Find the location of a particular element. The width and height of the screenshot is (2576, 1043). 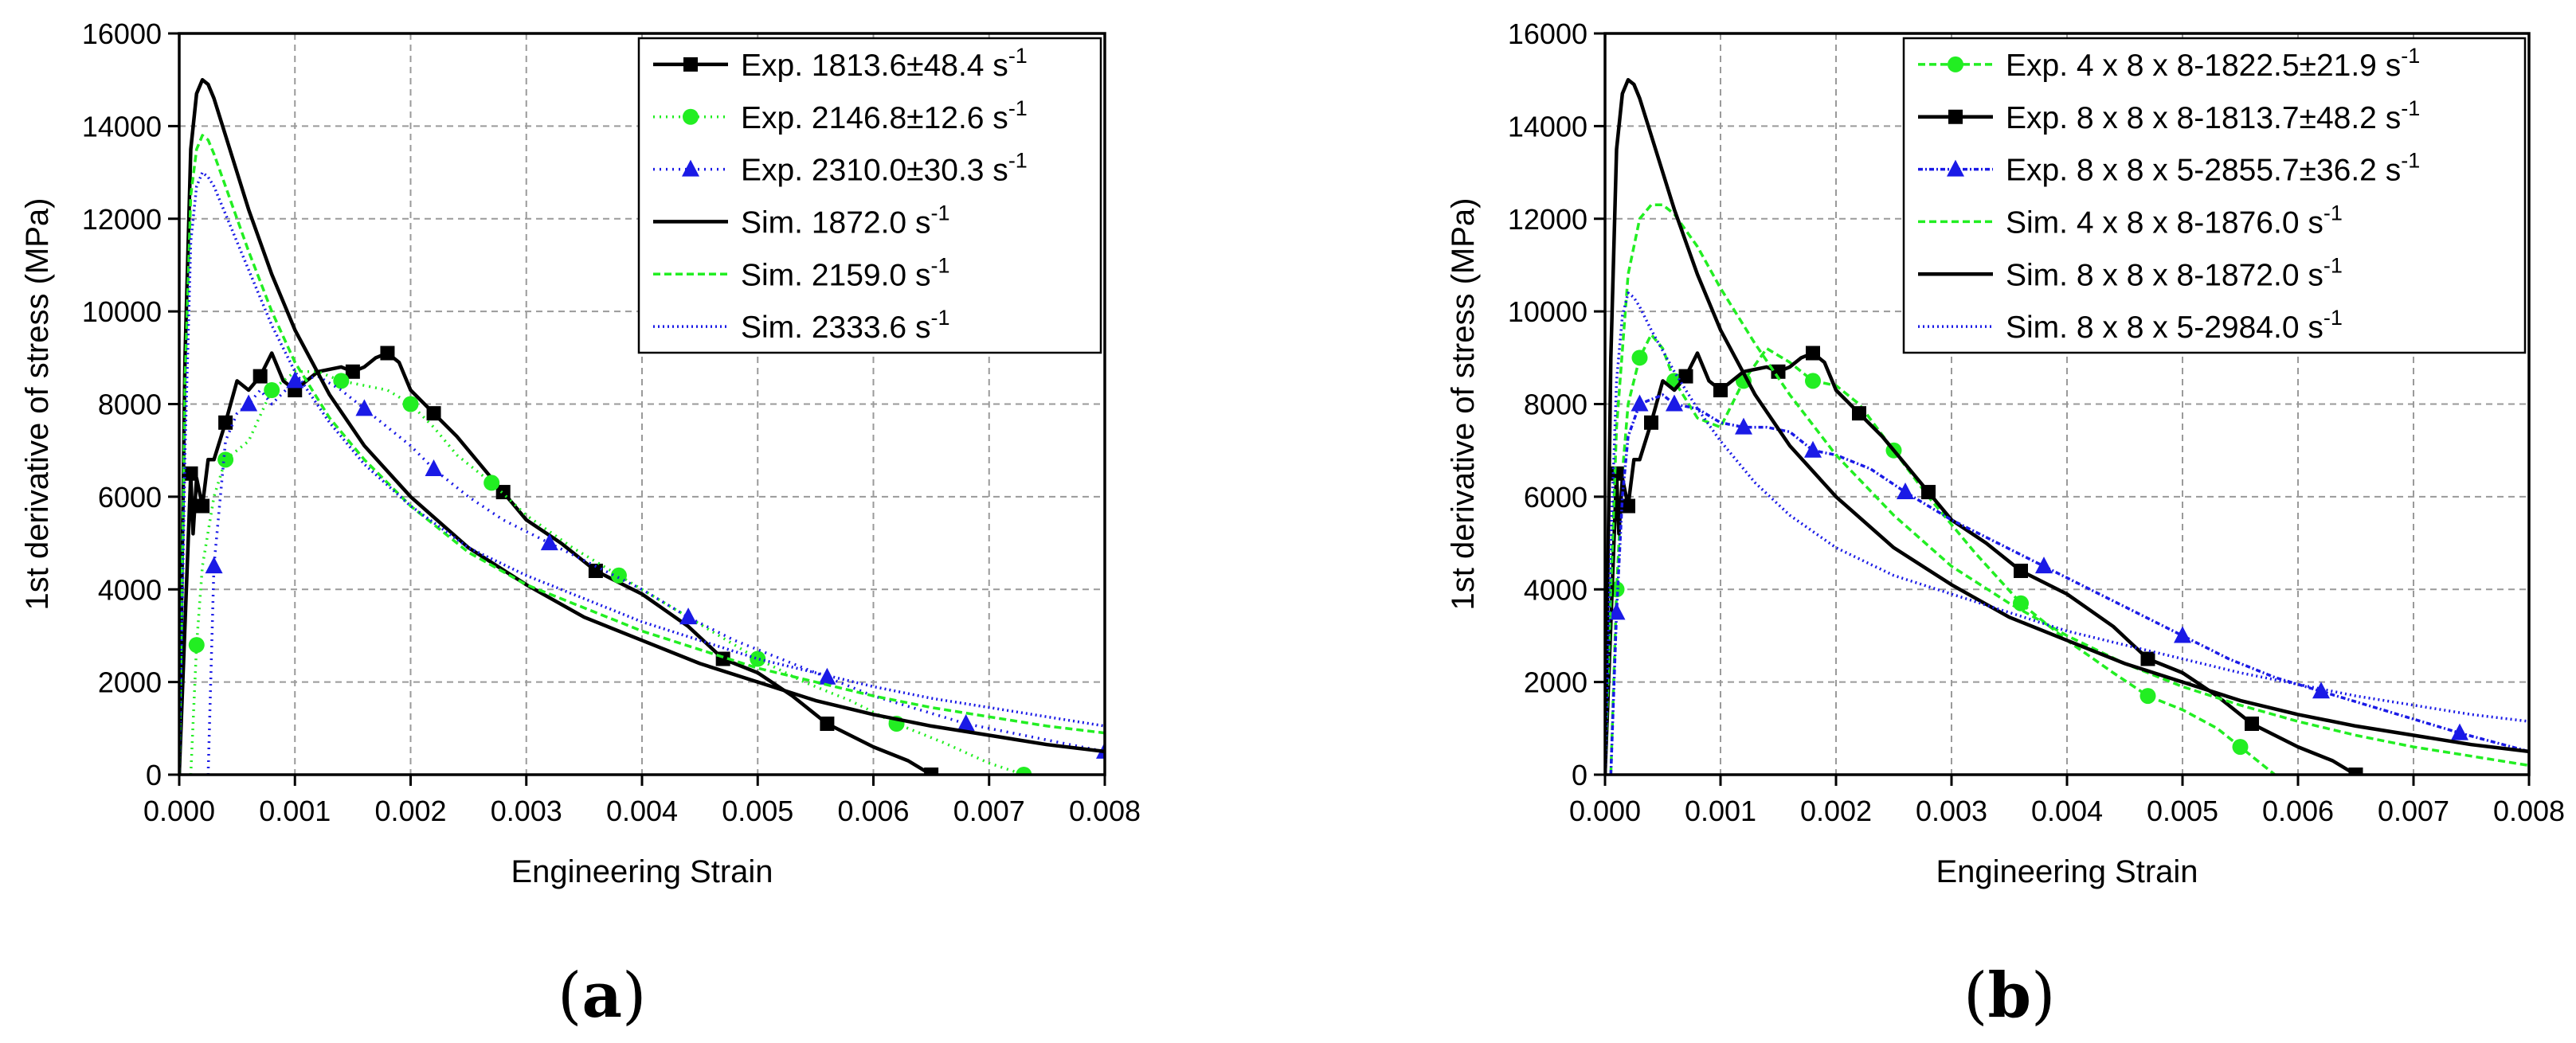

legend-entry: Exp. 4 x 8 x 8-1822.5±21.9 s-1 is located at coordinates (2213, 63).